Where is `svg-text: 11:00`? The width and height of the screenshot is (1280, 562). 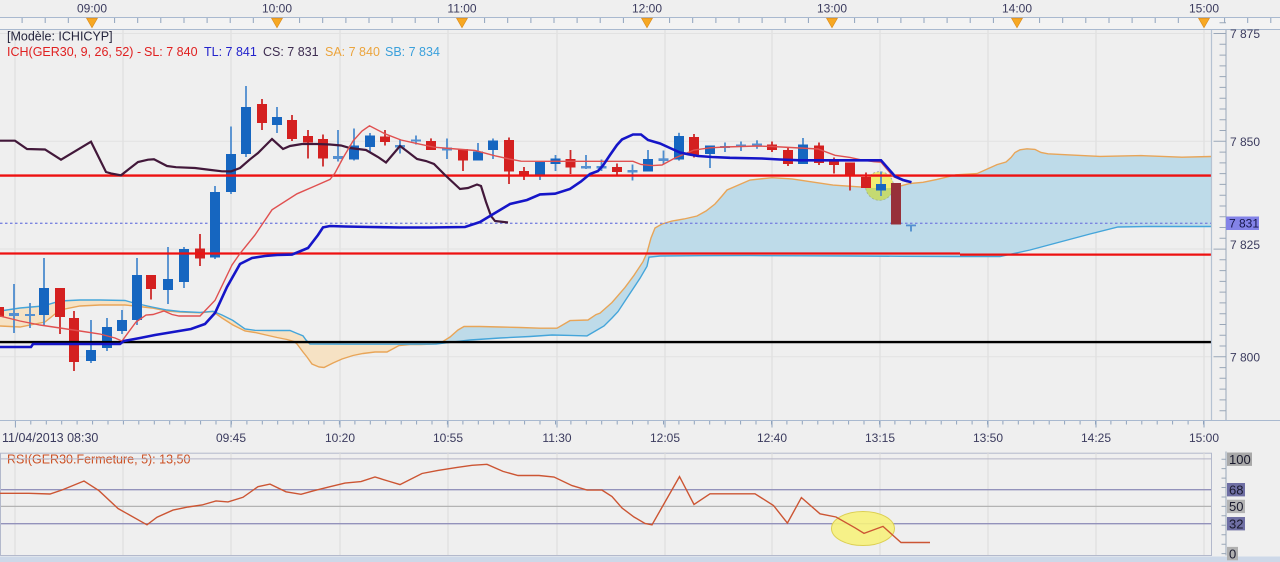
svg-text: 11:00 is located at coordinates (461, 9).